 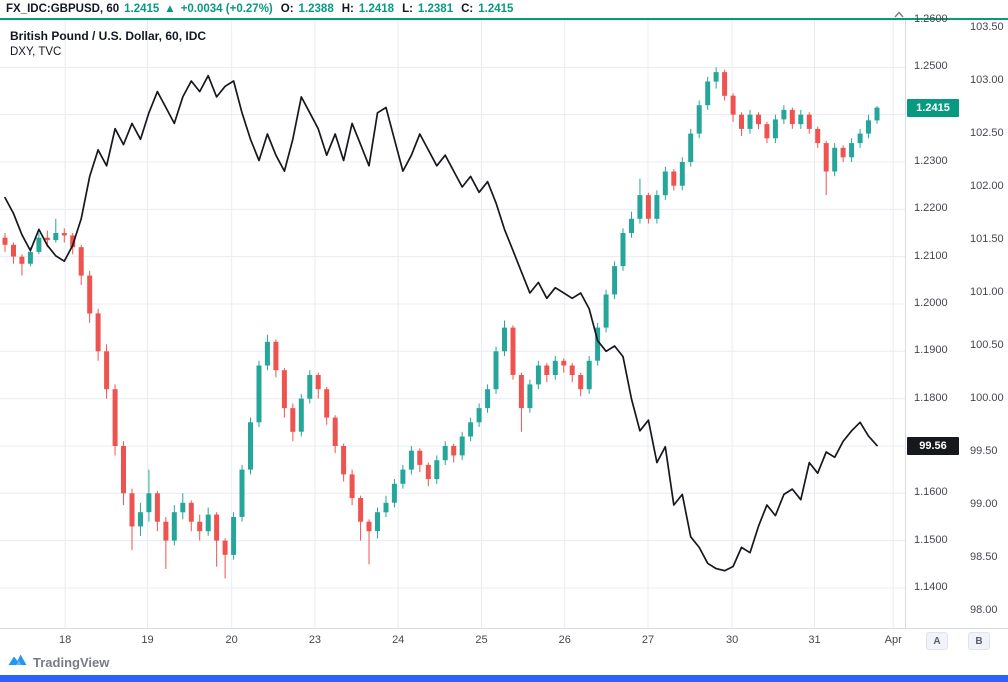 I want to click on dxy-axis-label: 98.00, so click(x=984, y=610).